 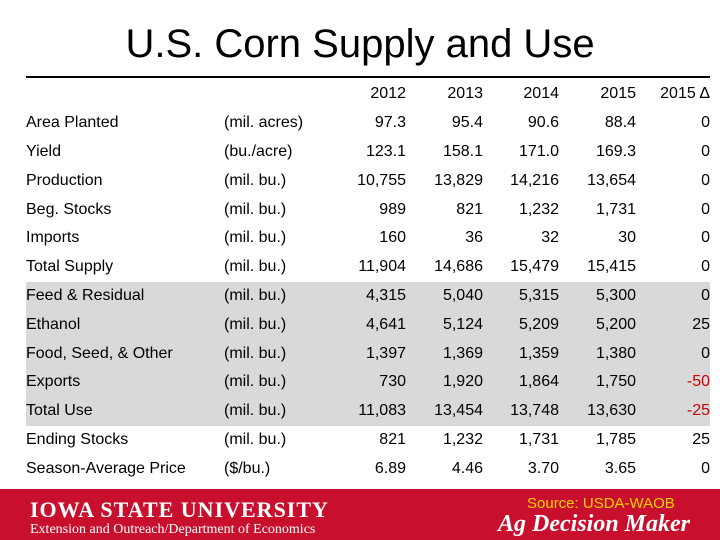 What do you see at coordinates (444, 411) in the screenshot?
I see `value-cell: 13,454` at bounding box center [444, 411].